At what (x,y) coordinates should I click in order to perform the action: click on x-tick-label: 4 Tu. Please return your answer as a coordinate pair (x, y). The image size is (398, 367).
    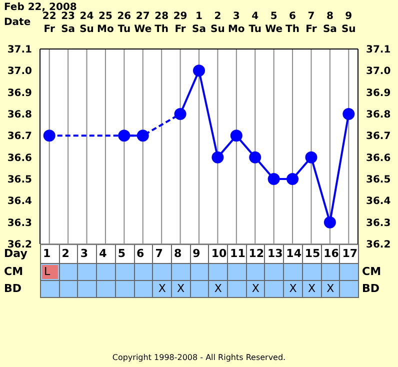
    Looking at the image, I should click on (255, 23).